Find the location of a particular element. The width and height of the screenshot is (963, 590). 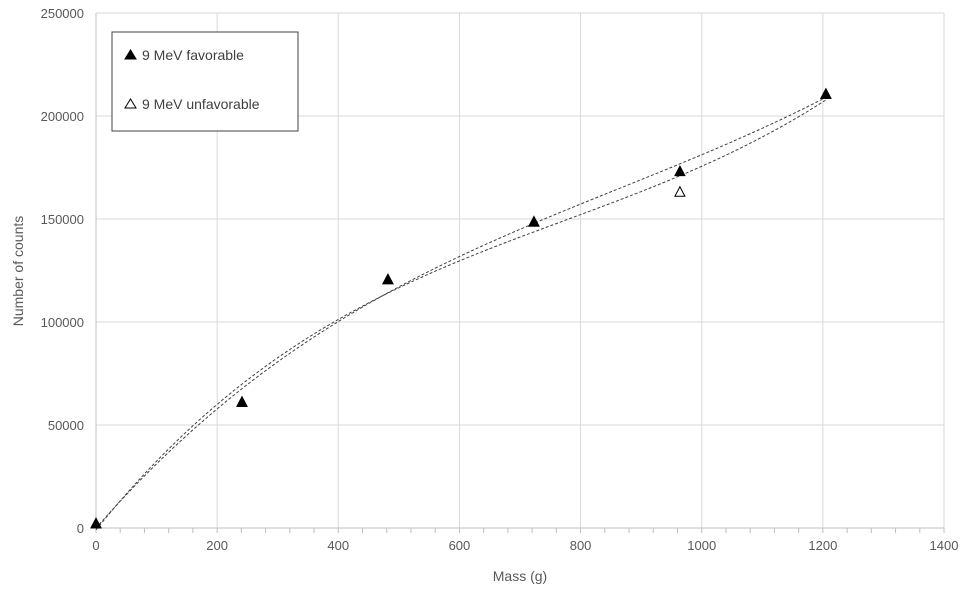

x-tick-label: 400 is located at coordinates (338, 545).